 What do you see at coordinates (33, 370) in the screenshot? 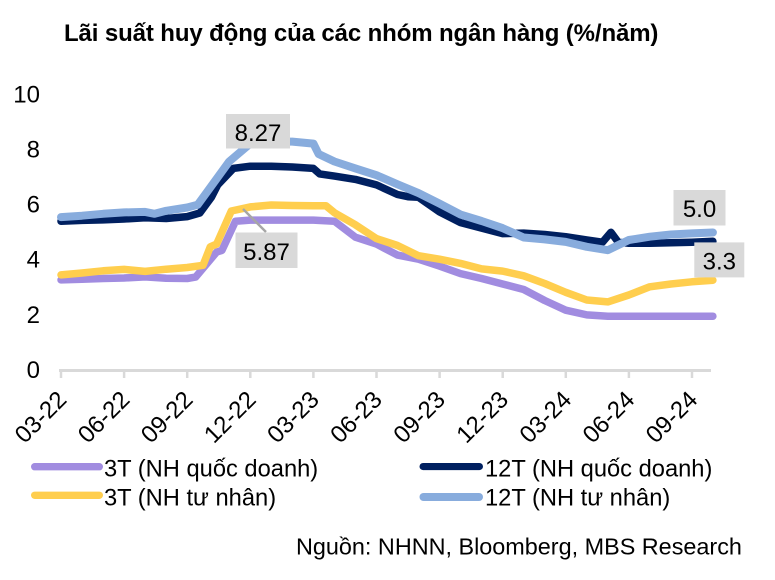
I see `svg-text: 0` at bounding box center [33, 370].